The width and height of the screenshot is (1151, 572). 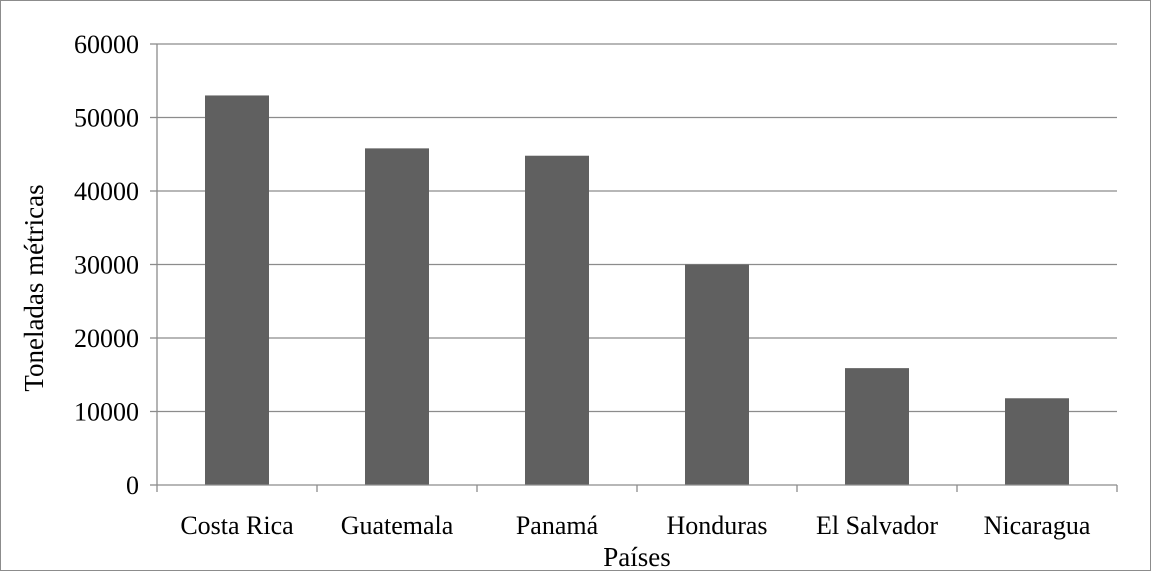 I want to click on y-tick-label: 50000, so click(x=106, y=118).